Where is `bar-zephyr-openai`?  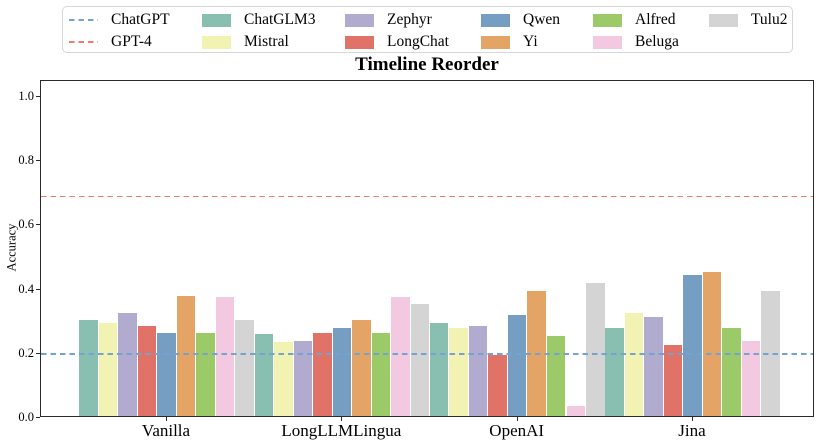 bar-zephyr-openai is located at coordinates (478, 371).